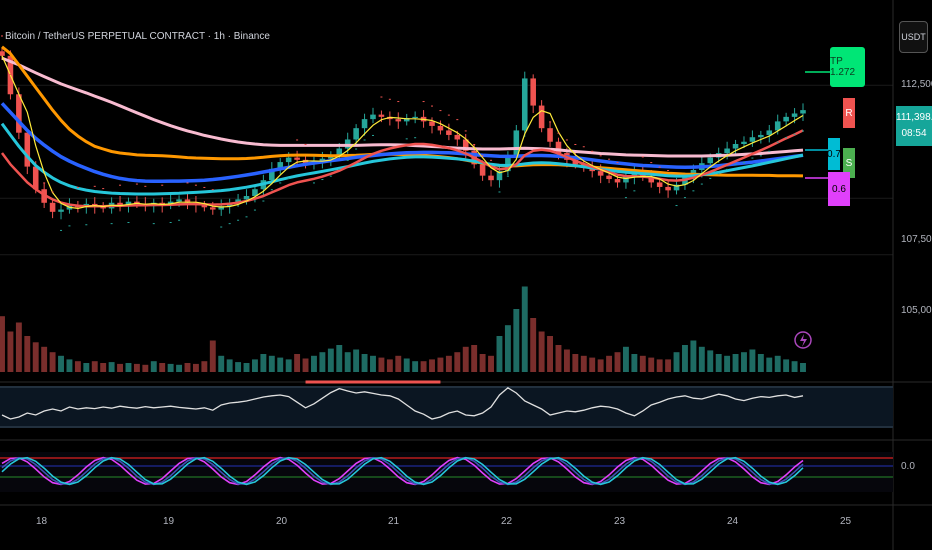 The width and height of the screenshot is (932, 550). Describe the element at coordinates (403, 329) in the screenshot. I see `volume-bars` at that location.